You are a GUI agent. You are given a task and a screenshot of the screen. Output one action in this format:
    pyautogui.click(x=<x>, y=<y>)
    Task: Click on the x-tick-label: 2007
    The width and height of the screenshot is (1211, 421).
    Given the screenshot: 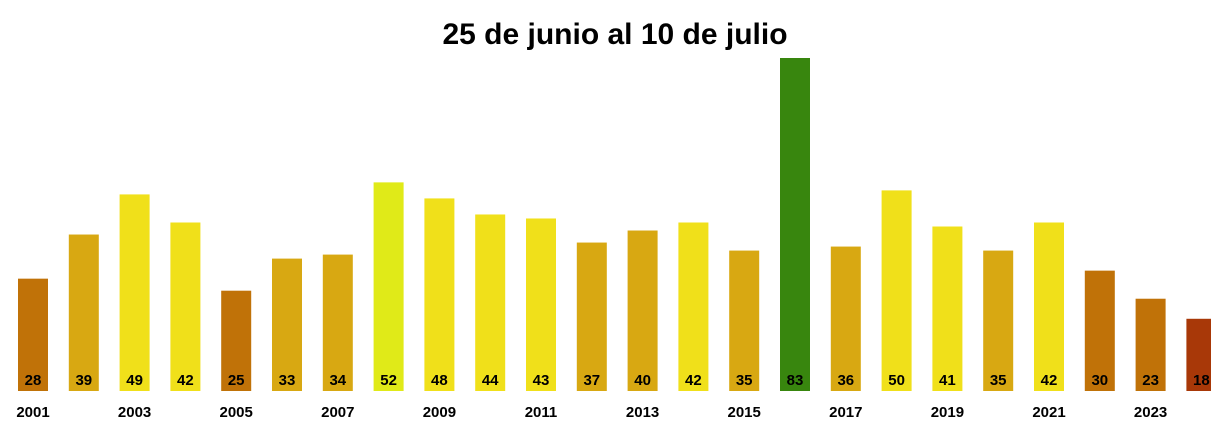 What is the action you would take?
    pyautogui.click(x=337, y=412)
    